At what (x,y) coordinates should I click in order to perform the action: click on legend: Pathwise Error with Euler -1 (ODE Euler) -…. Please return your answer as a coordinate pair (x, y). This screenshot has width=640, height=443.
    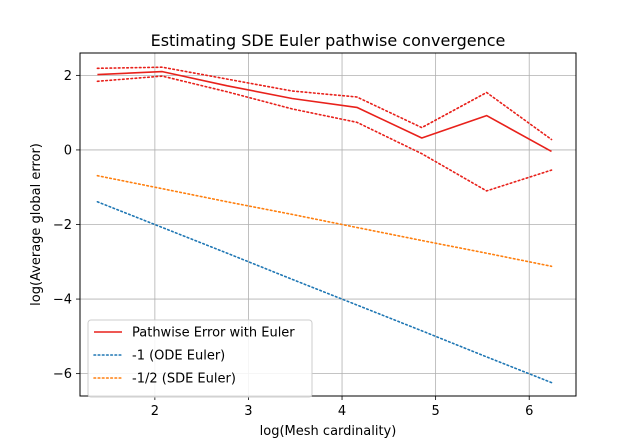
    Looking at the image, I should click on (200, 358).